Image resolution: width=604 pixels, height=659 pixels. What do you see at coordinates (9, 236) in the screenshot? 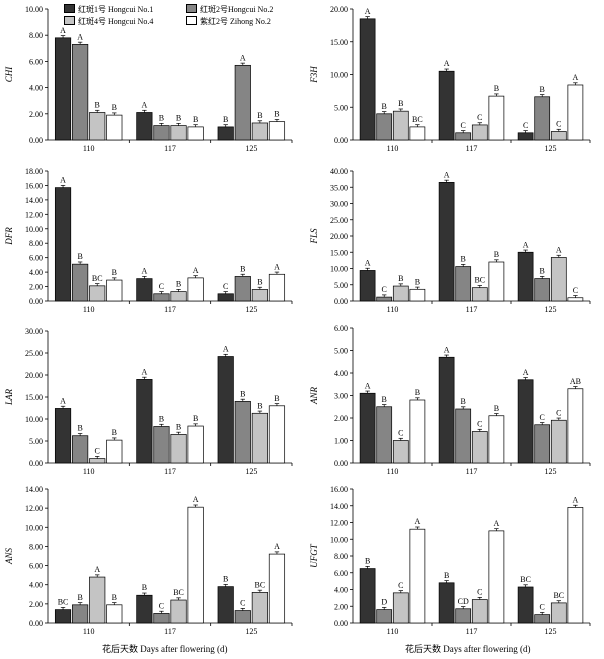
I see `dfr-y-axis-label: DFR` at bounding box center [9, 236].